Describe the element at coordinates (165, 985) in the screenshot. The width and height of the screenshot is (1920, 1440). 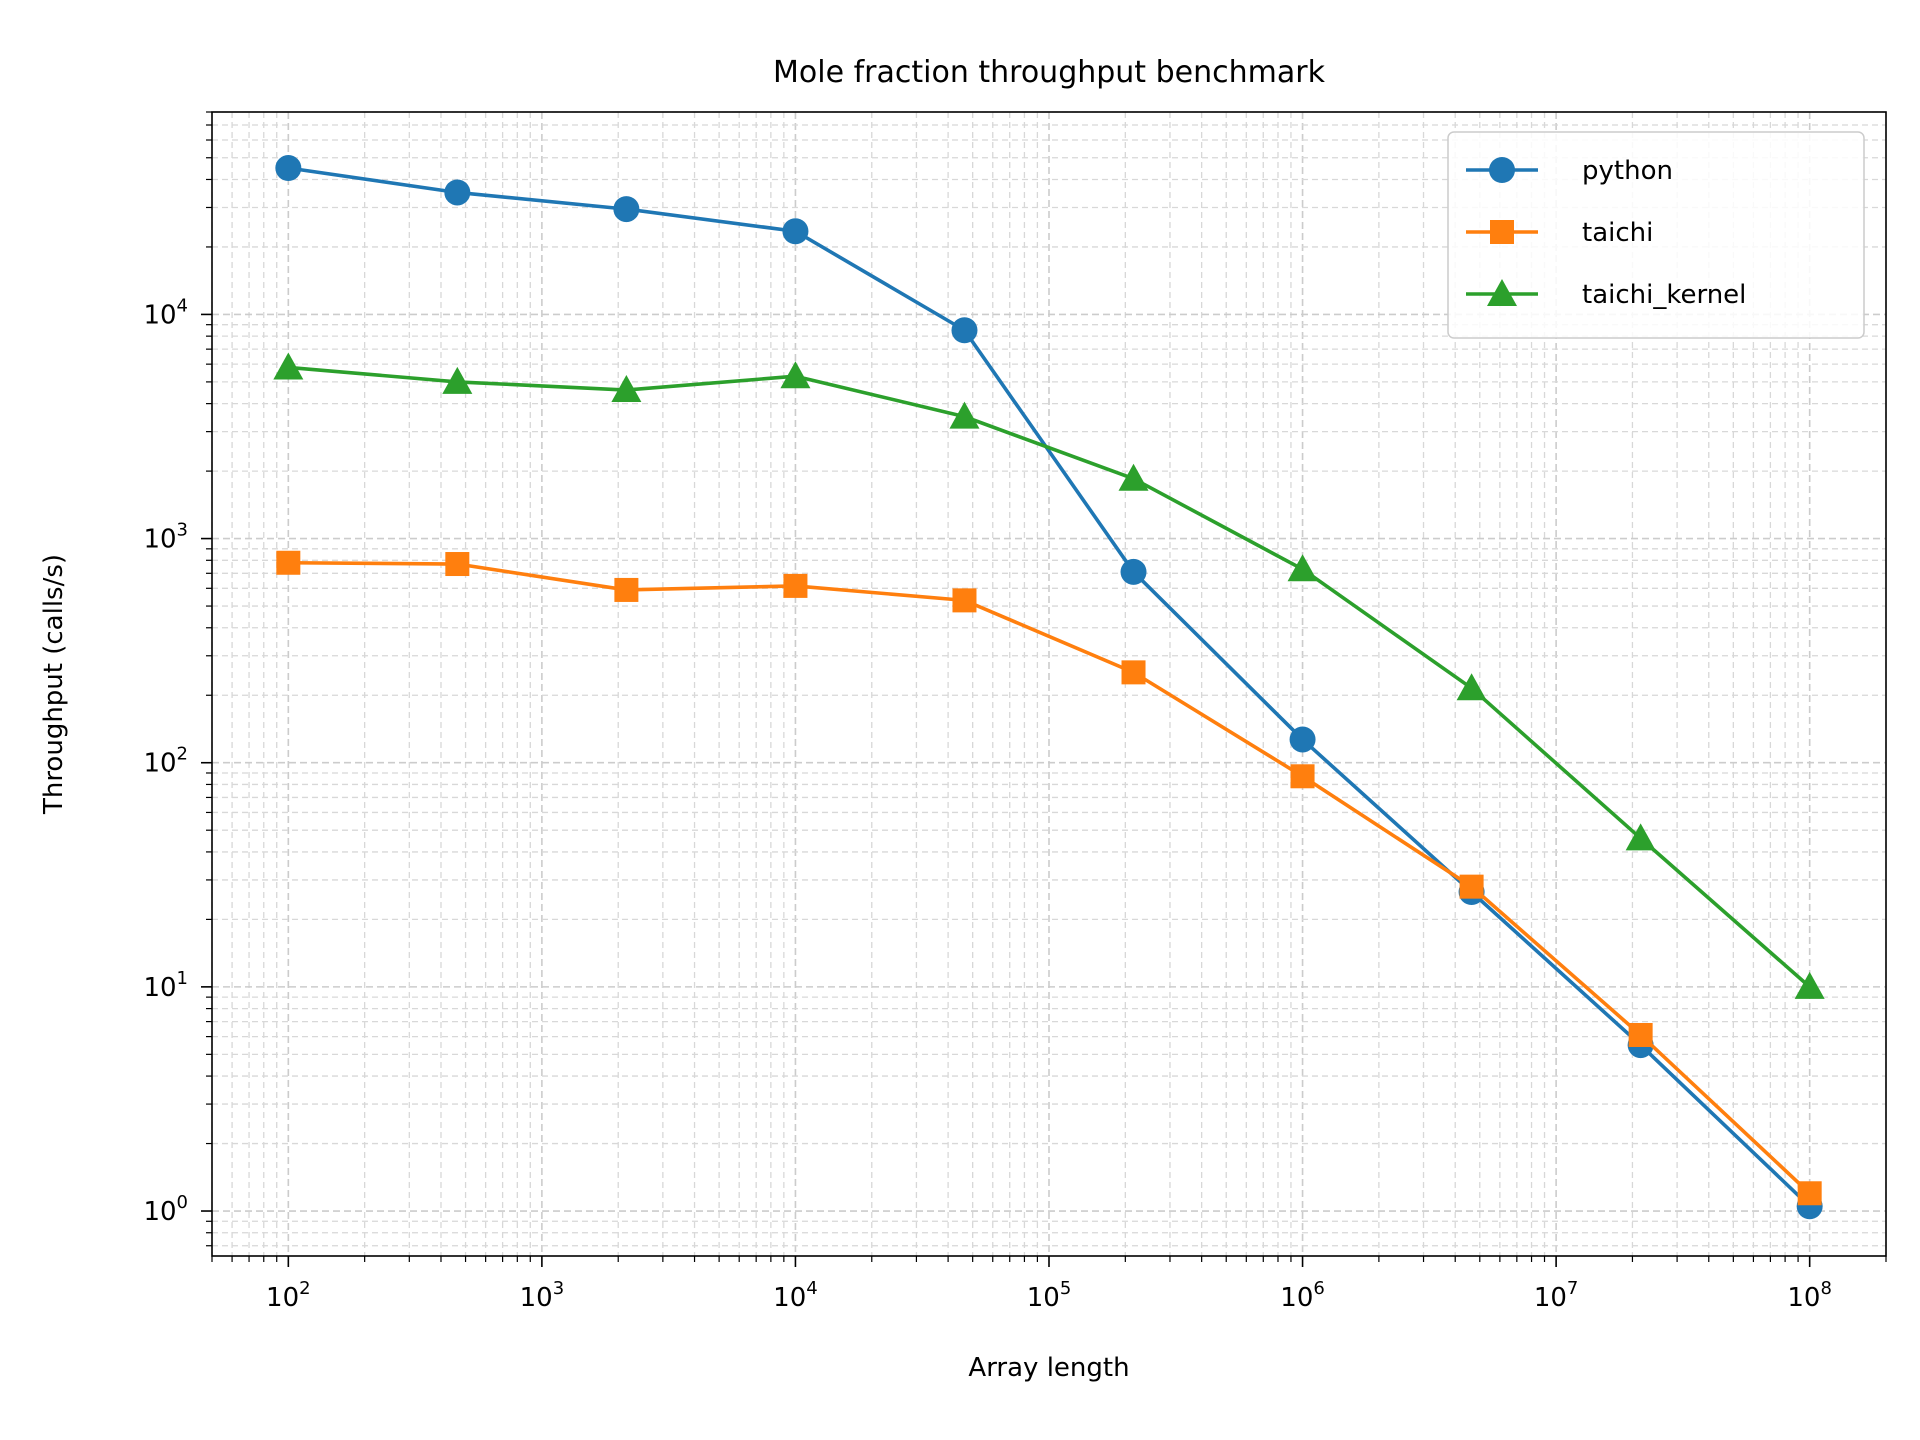
I see `y-tick-label: 10¹` at that location.